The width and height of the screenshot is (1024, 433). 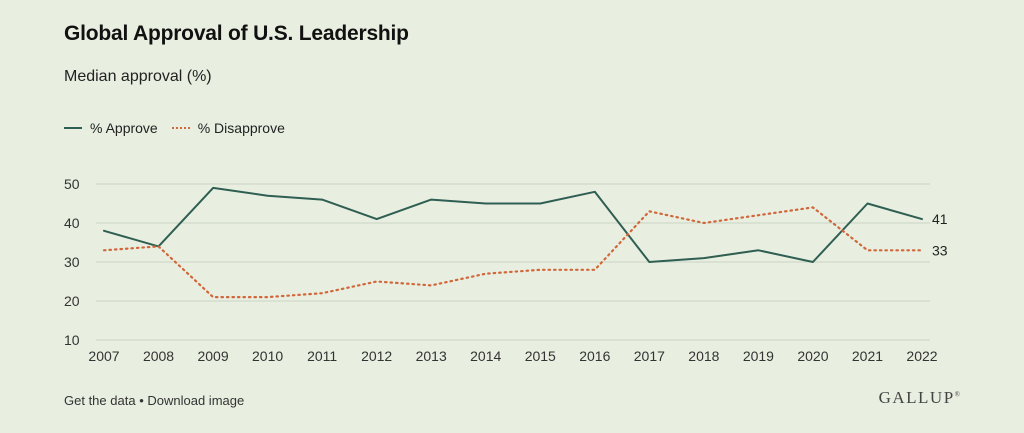 I want to click on x-tick-label: 2021, so click(x=867, y=356).